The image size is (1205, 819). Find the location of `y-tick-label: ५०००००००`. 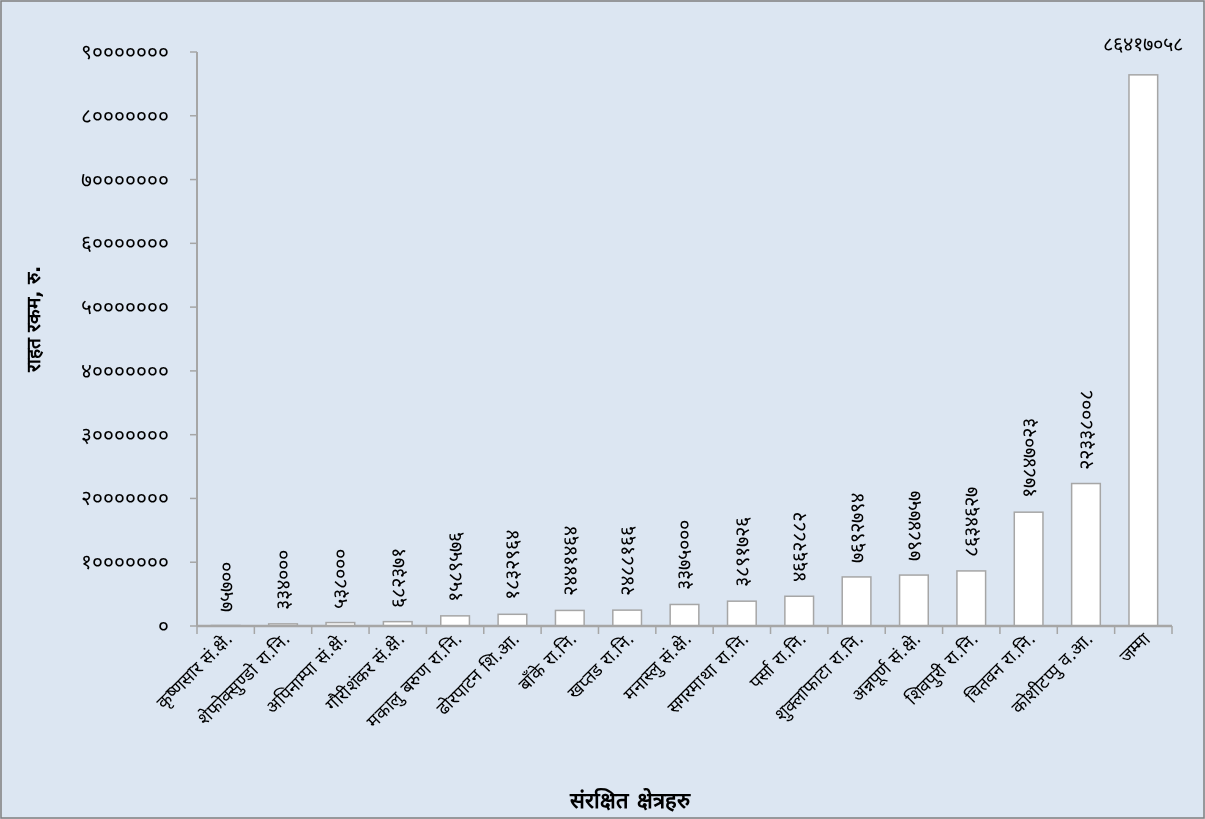

y-tick-label: ५००००००० is located at coordinates (125, 307).